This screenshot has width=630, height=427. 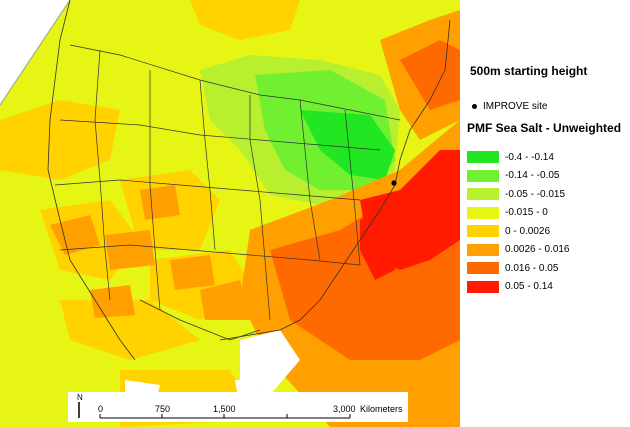 What do you see at coordinates (529, 71) in the screenshot?
I see `starting-height-title: 500m starting height` at bounding box center [529, 71].